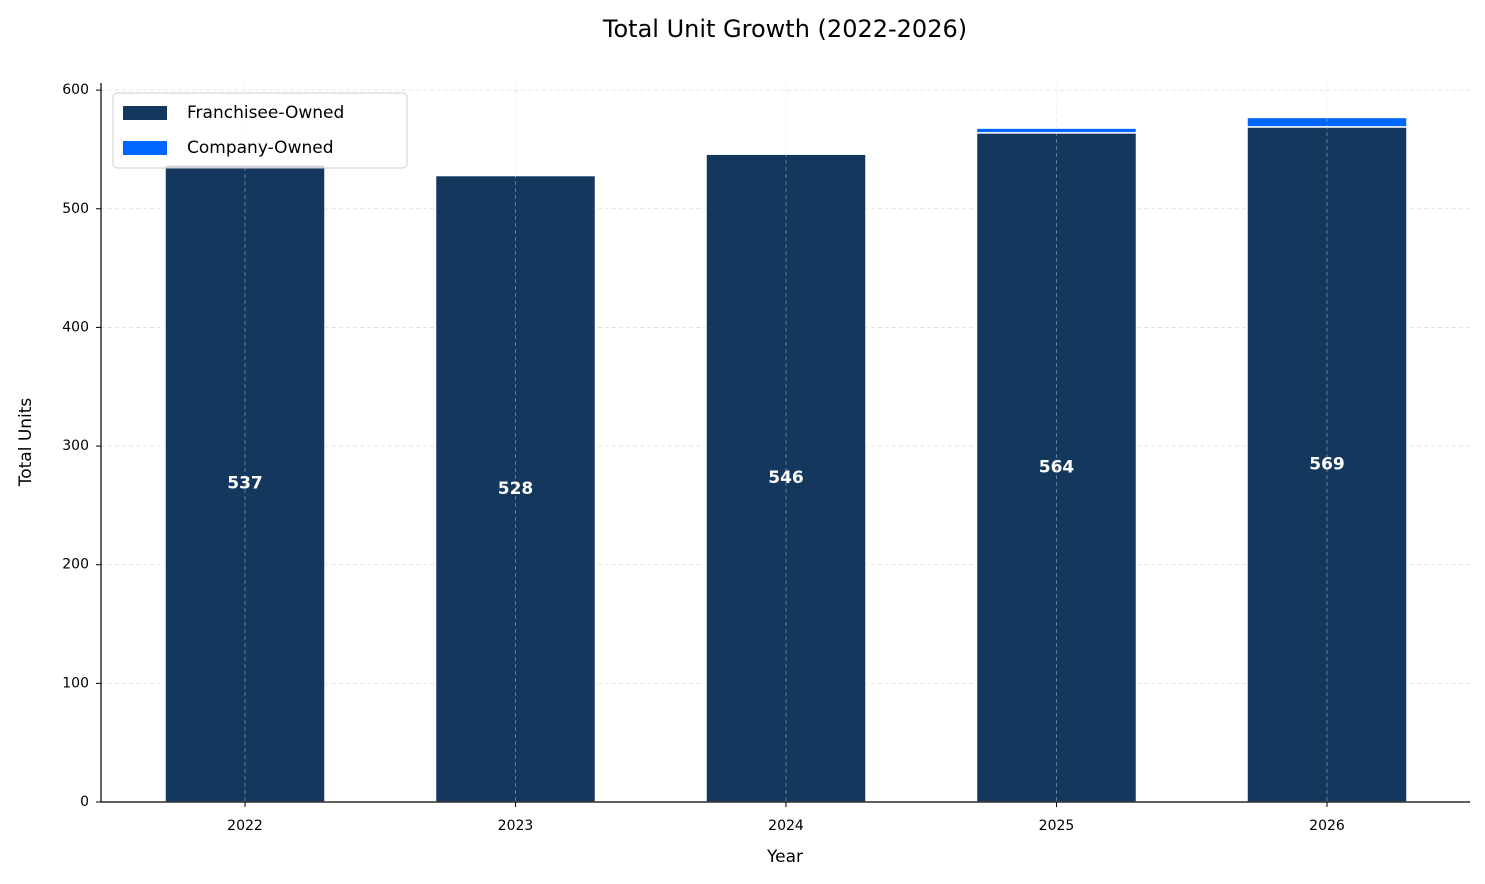 The width and height of the screenshot is (1485, 884). Describe the element at coordinates (245, 826) in the screenshot. I see `x-tick-label: 2022` at that location.